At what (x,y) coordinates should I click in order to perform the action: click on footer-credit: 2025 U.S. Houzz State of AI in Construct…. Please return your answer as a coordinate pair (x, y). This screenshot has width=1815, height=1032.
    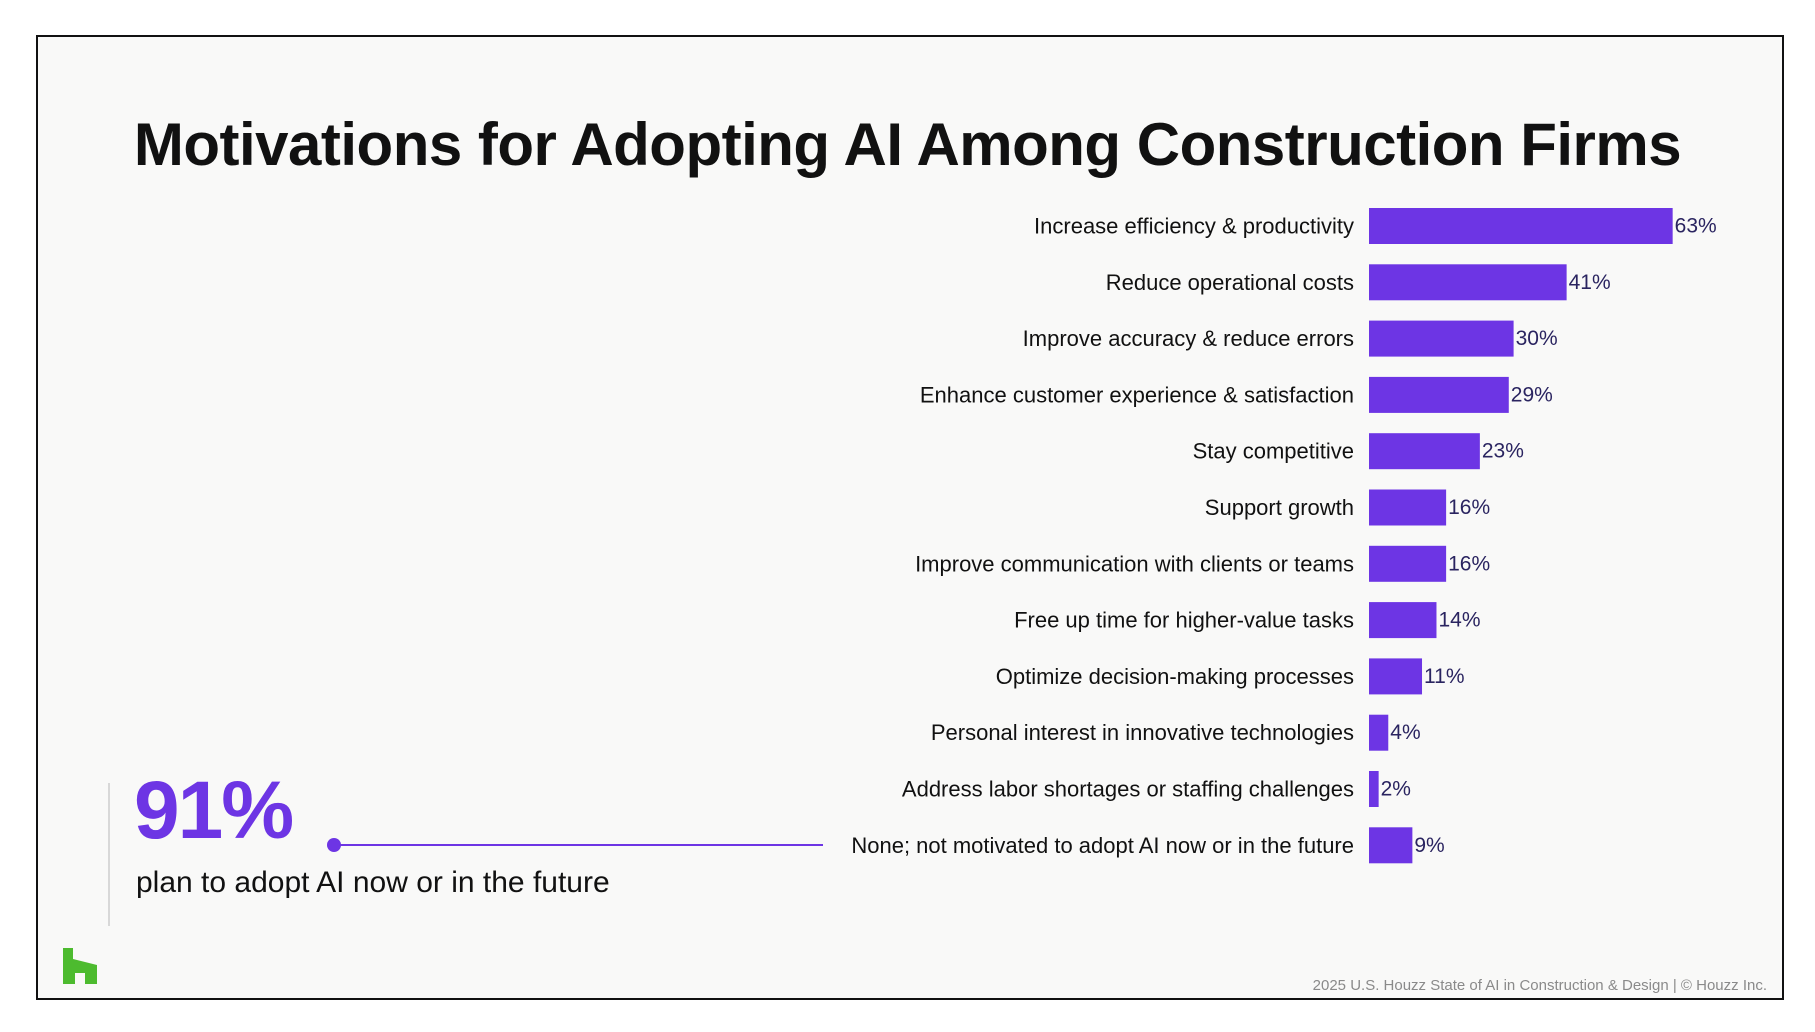
    Looking at the image, I should click on (1539, 985).